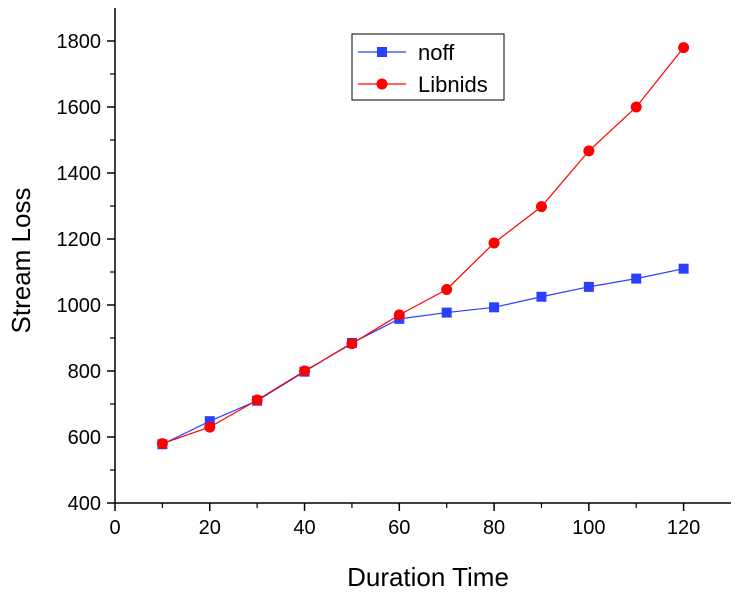 The width and height of the screenshot is (749, 594). I want to click on x-tick-label: 100, so click(588, 528).